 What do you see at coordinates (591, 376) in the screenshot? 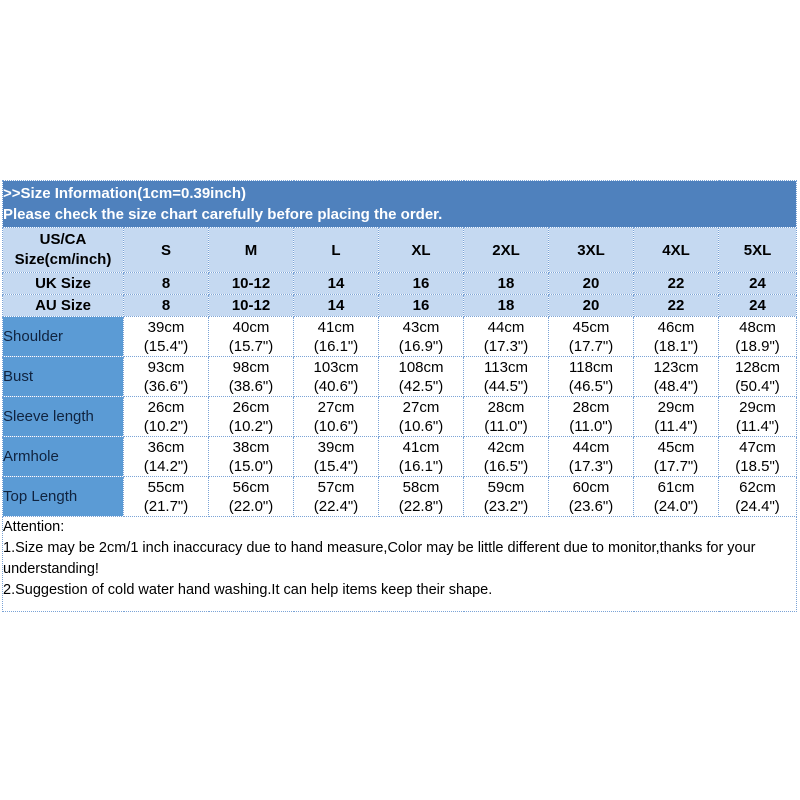
I see `measurement-value-cell: 118cm (46.5")` at bounding box center [591, 376].